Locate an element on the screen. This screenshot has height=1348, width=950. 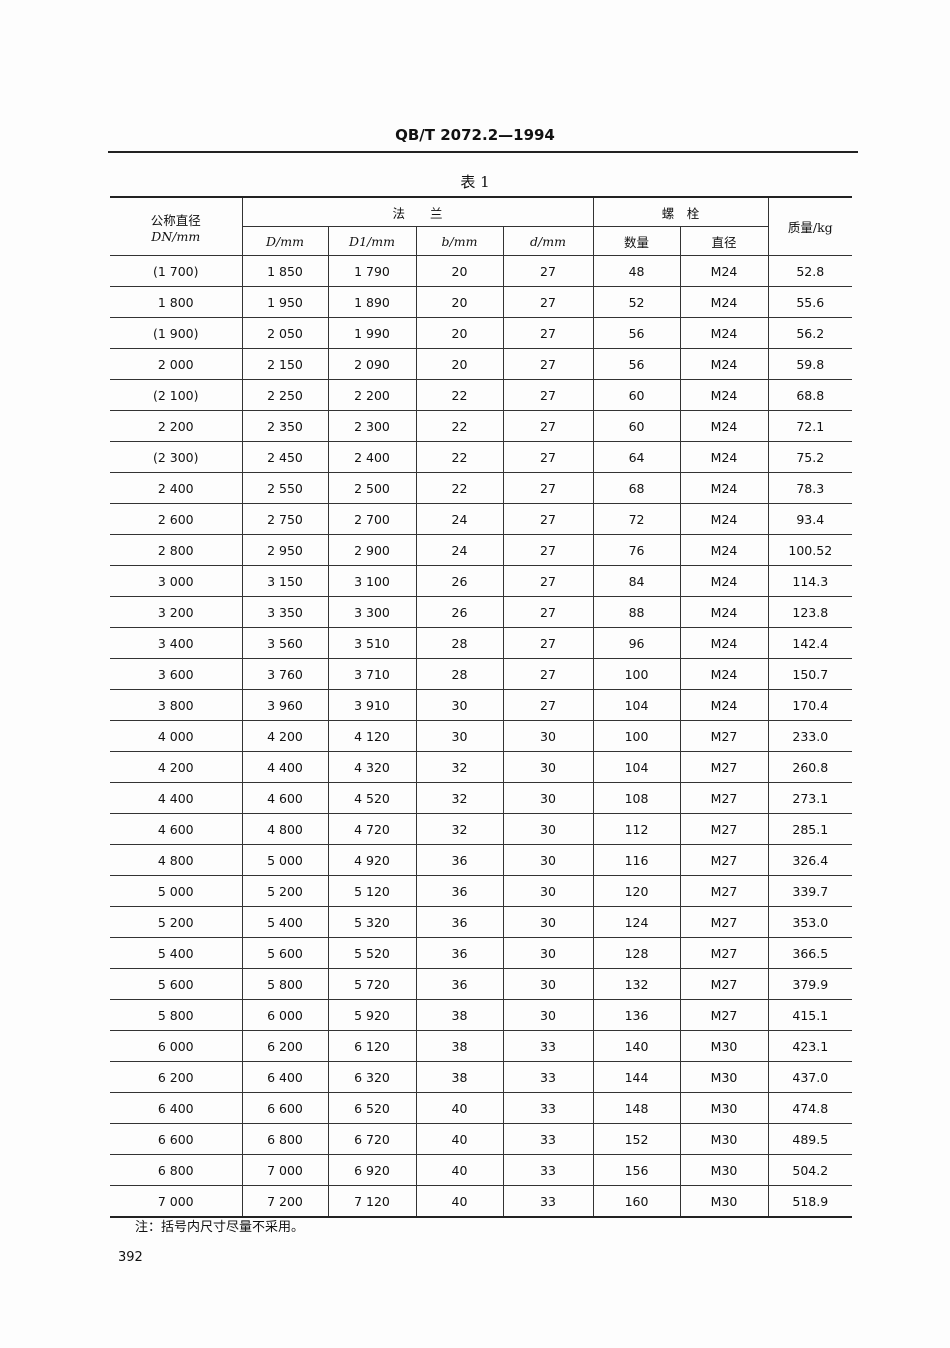
table-cell: 2 750 is located at coordinates (285, 519).